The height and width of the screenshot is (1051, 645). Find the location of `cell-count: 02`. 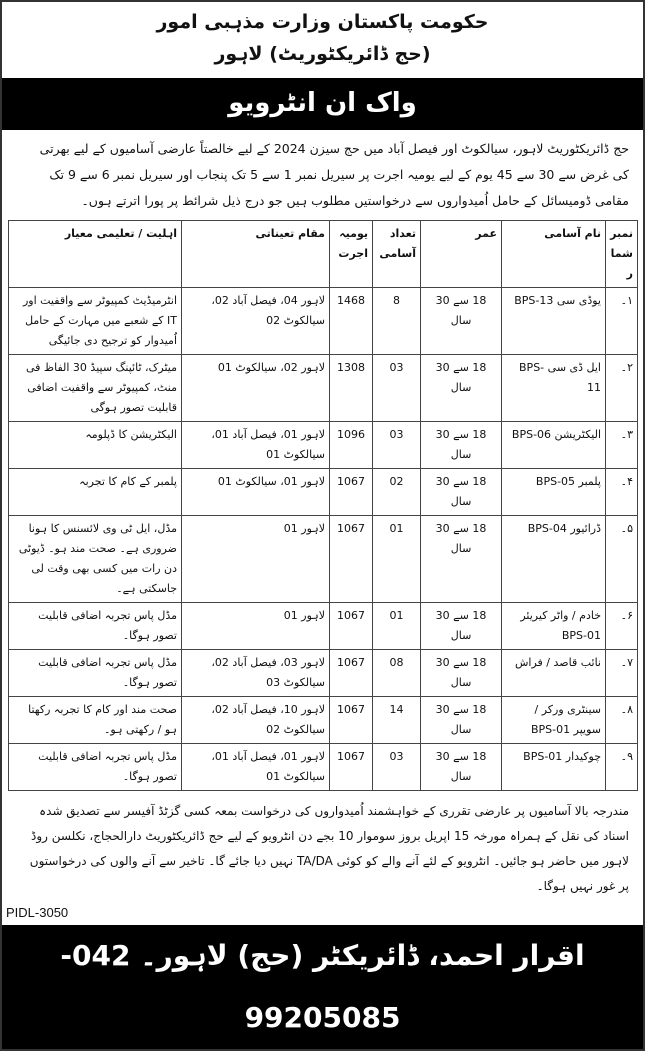

cell-count: 02 is located at coordinates (396, 492).